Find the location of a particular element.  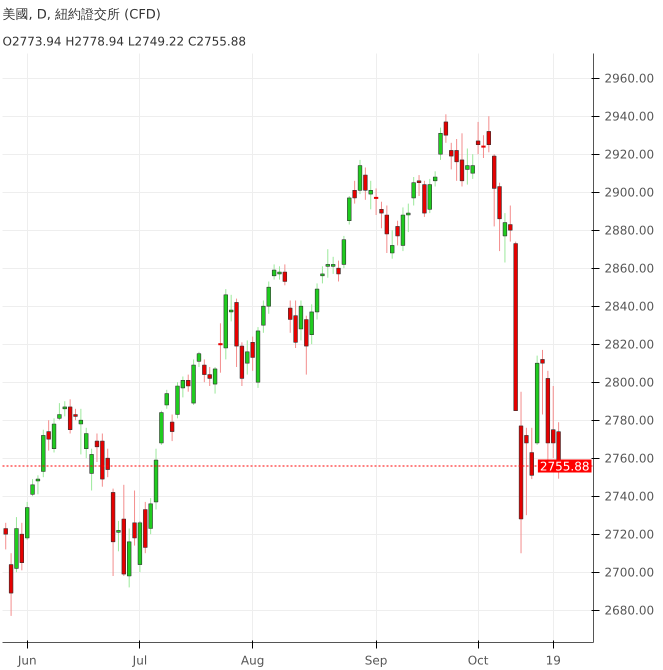

y-tick-label: 2680.00 is located at coordinates (629, 611).